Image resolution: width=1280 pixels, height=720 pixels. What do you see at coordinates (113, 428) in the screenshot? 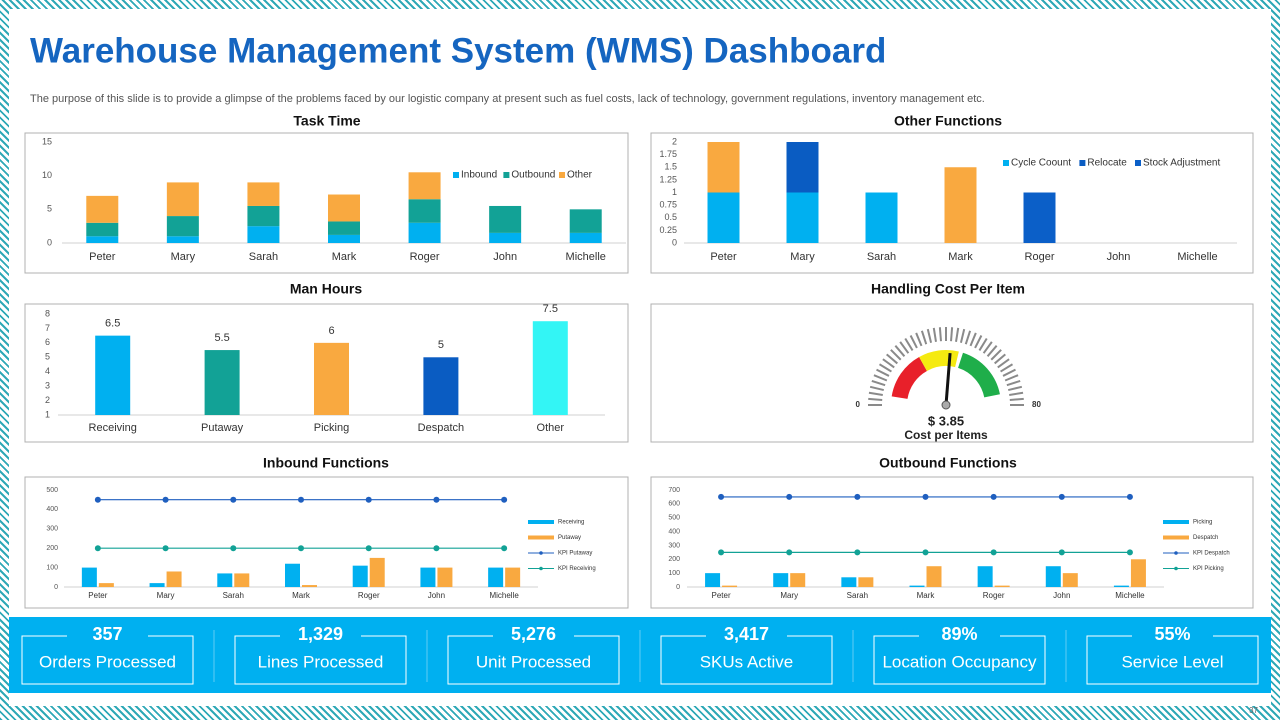
I see `x-tick-label: Receiving` at bounding box center [113, 428].